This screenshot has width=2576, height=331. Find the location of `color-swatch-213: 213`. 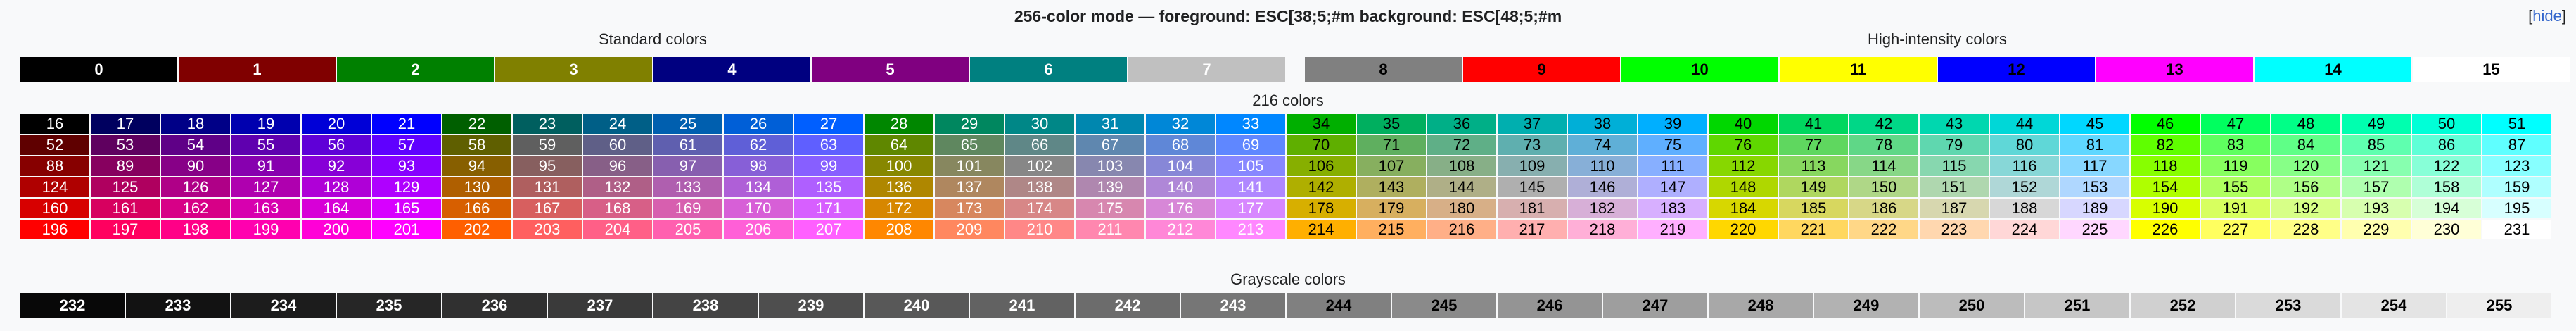

color-swatch-213: 213 is located at coordinates (1251, 229).